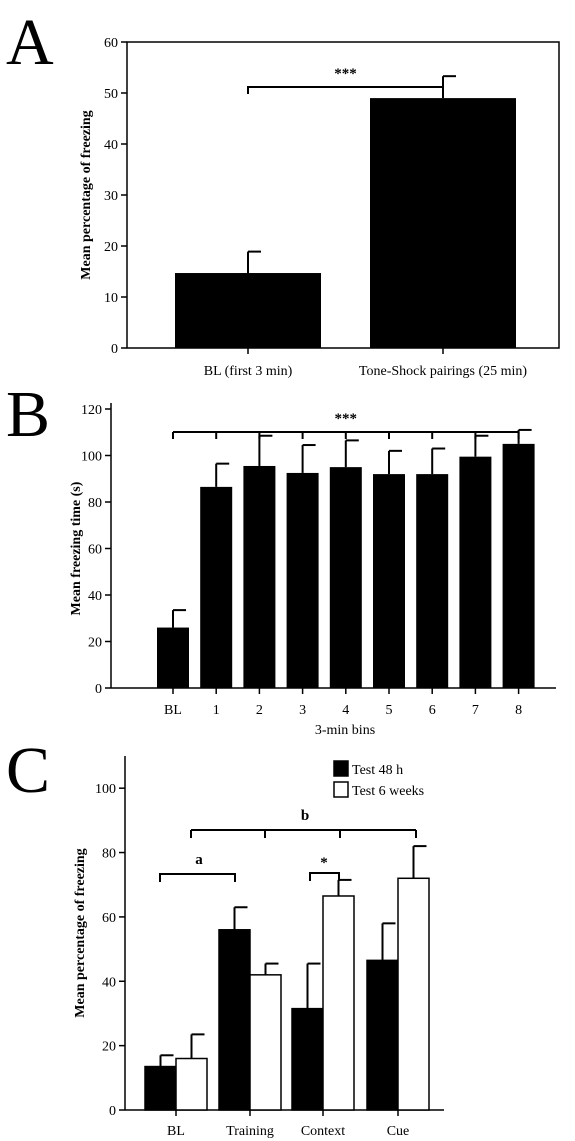 This screenshot has width=575, height=1141. What do you see at coordinates (324, 876) in the screenshot?
I see `significance-bracket-star` at bounding box center [324, 876].